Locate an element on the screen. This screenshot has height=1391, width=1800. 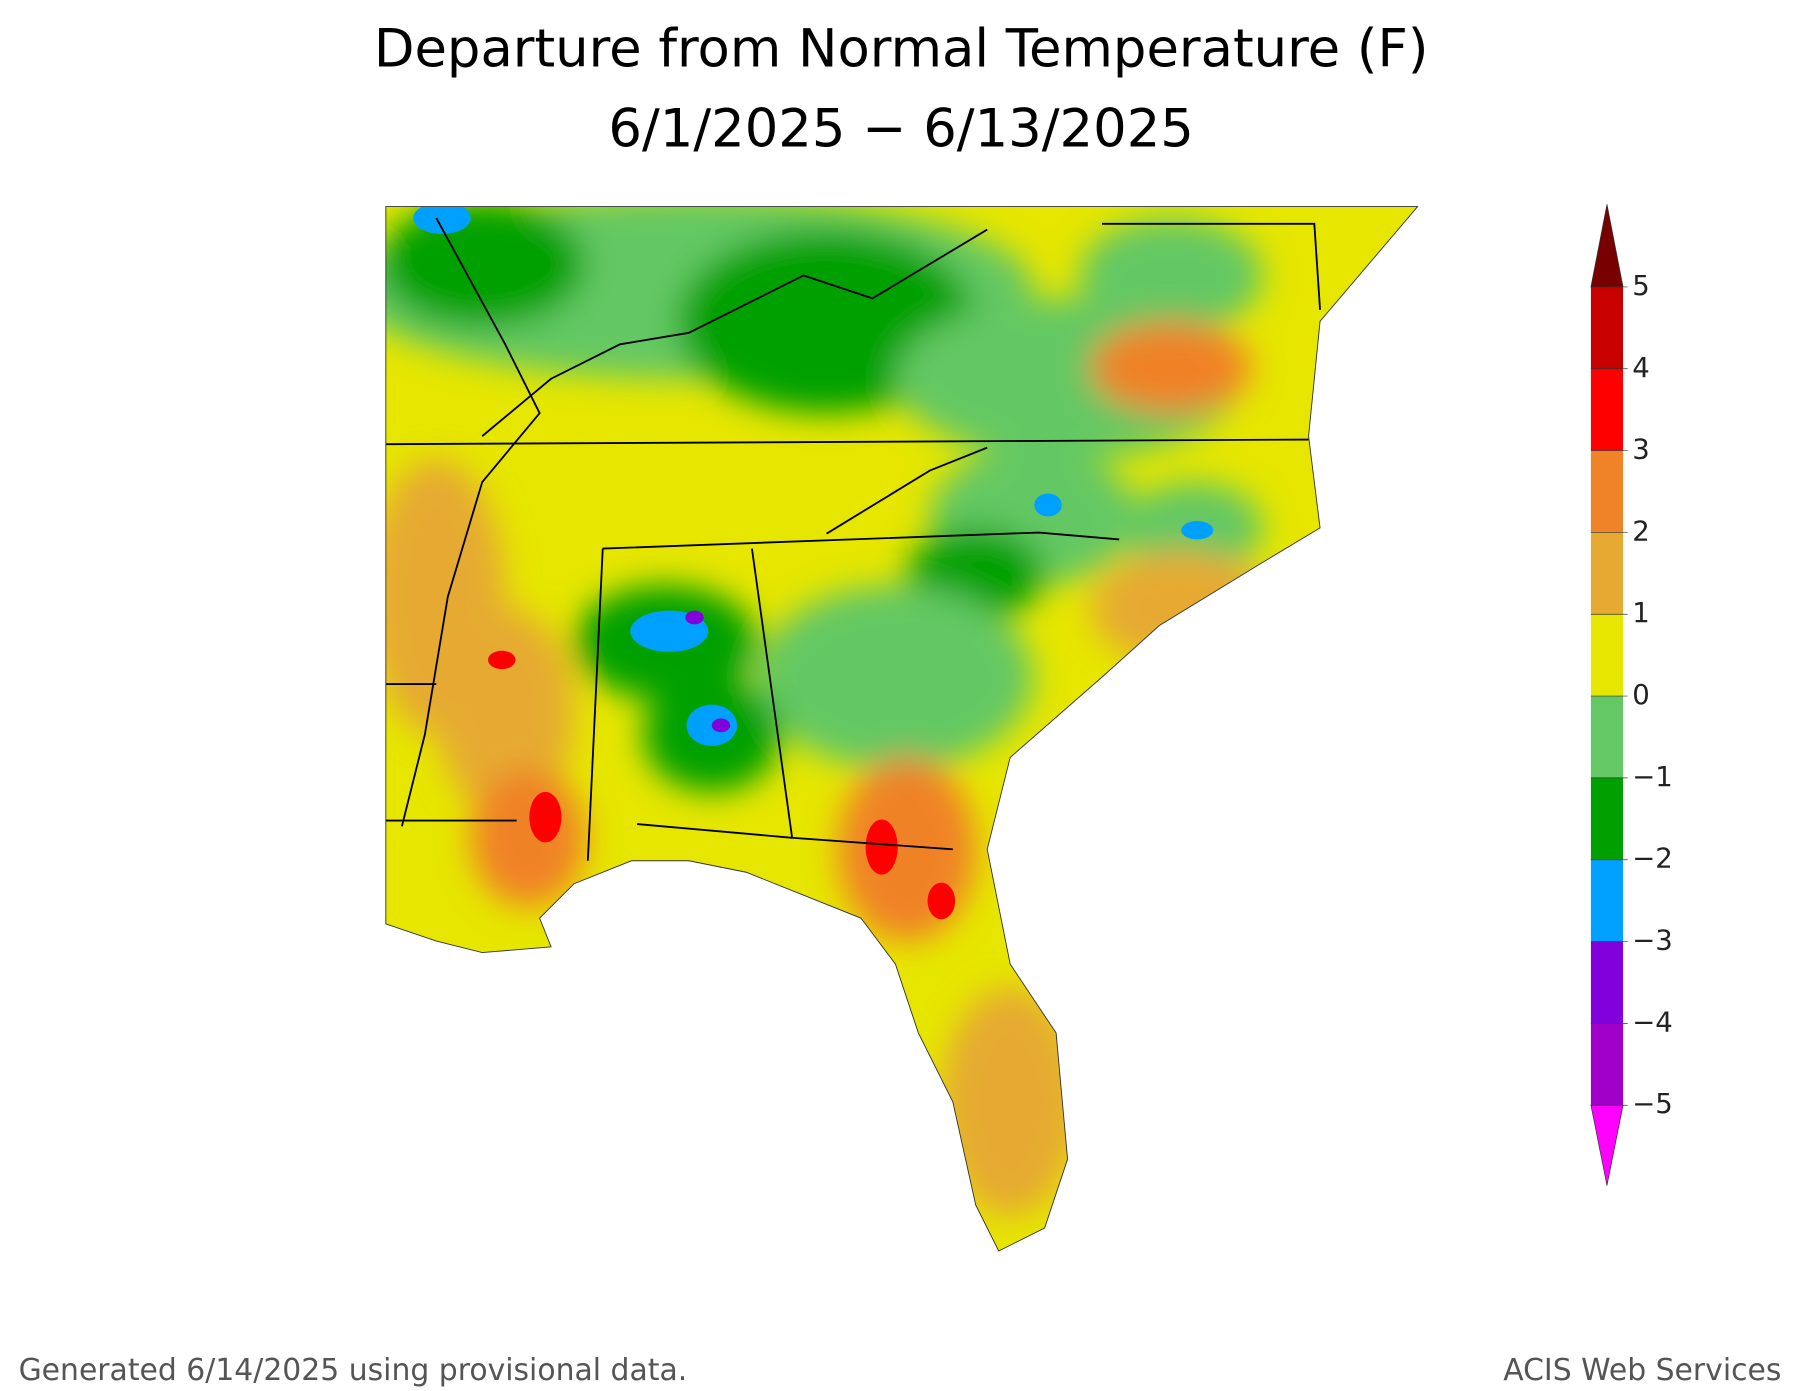
colorbar-tick-label: −4 is located at coordinates (1652, 1022).